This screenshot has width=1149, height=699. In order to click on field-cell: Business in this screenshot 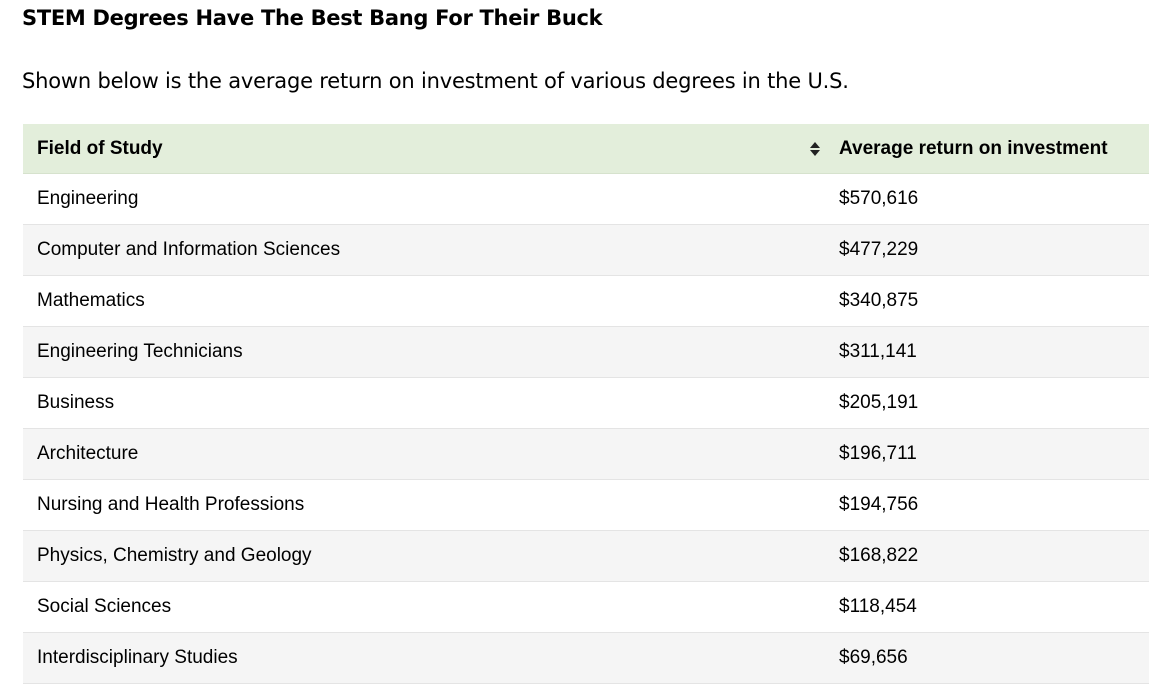, I will do `click(76, 402)`.